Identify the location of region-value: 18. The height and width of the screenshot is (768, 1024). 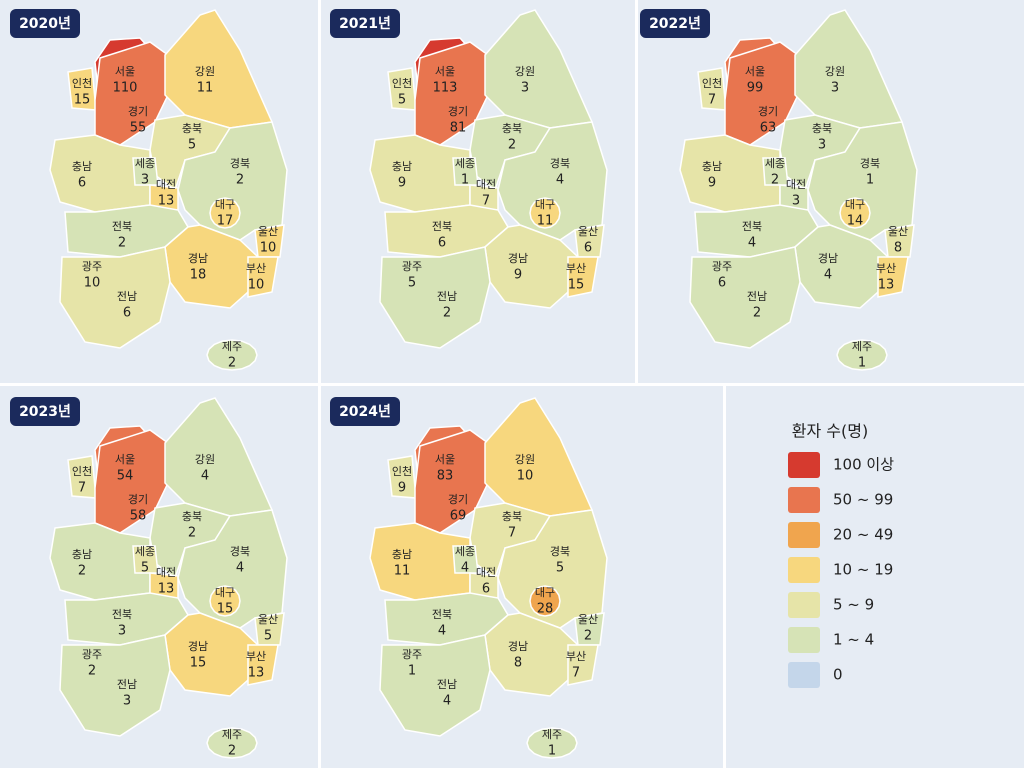
(198, 275).